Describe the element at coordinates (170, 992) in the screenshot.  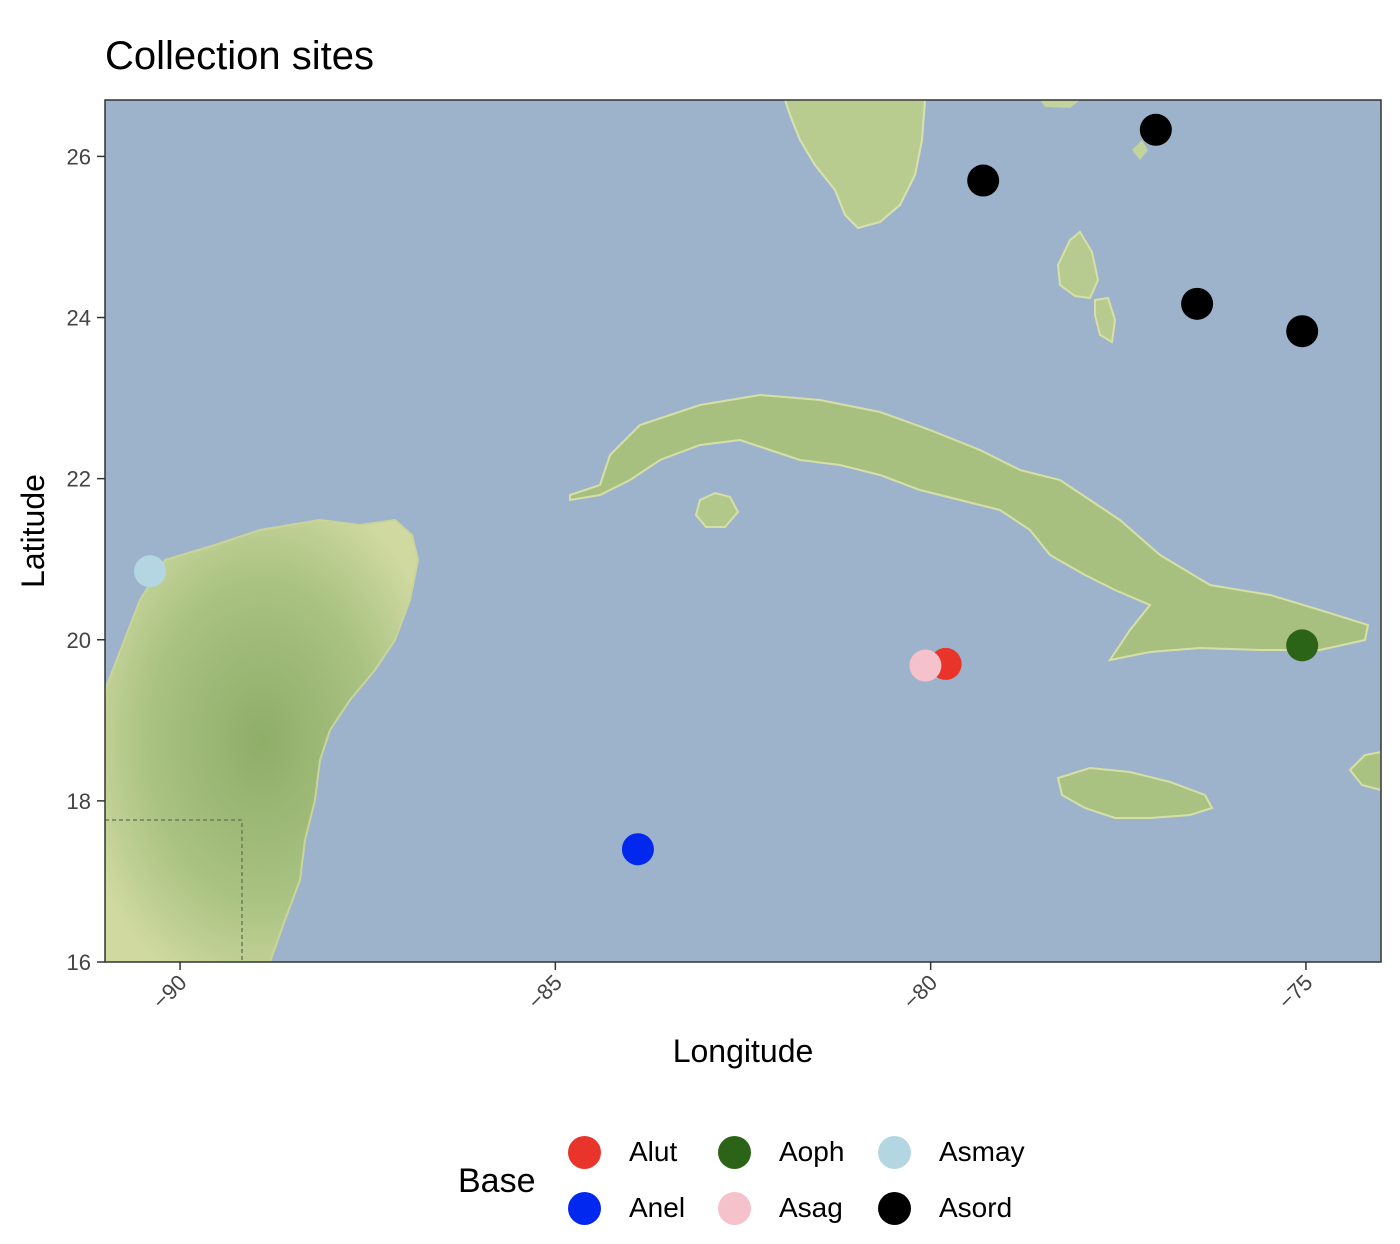
I see `x-tick-label: −90` at that location.